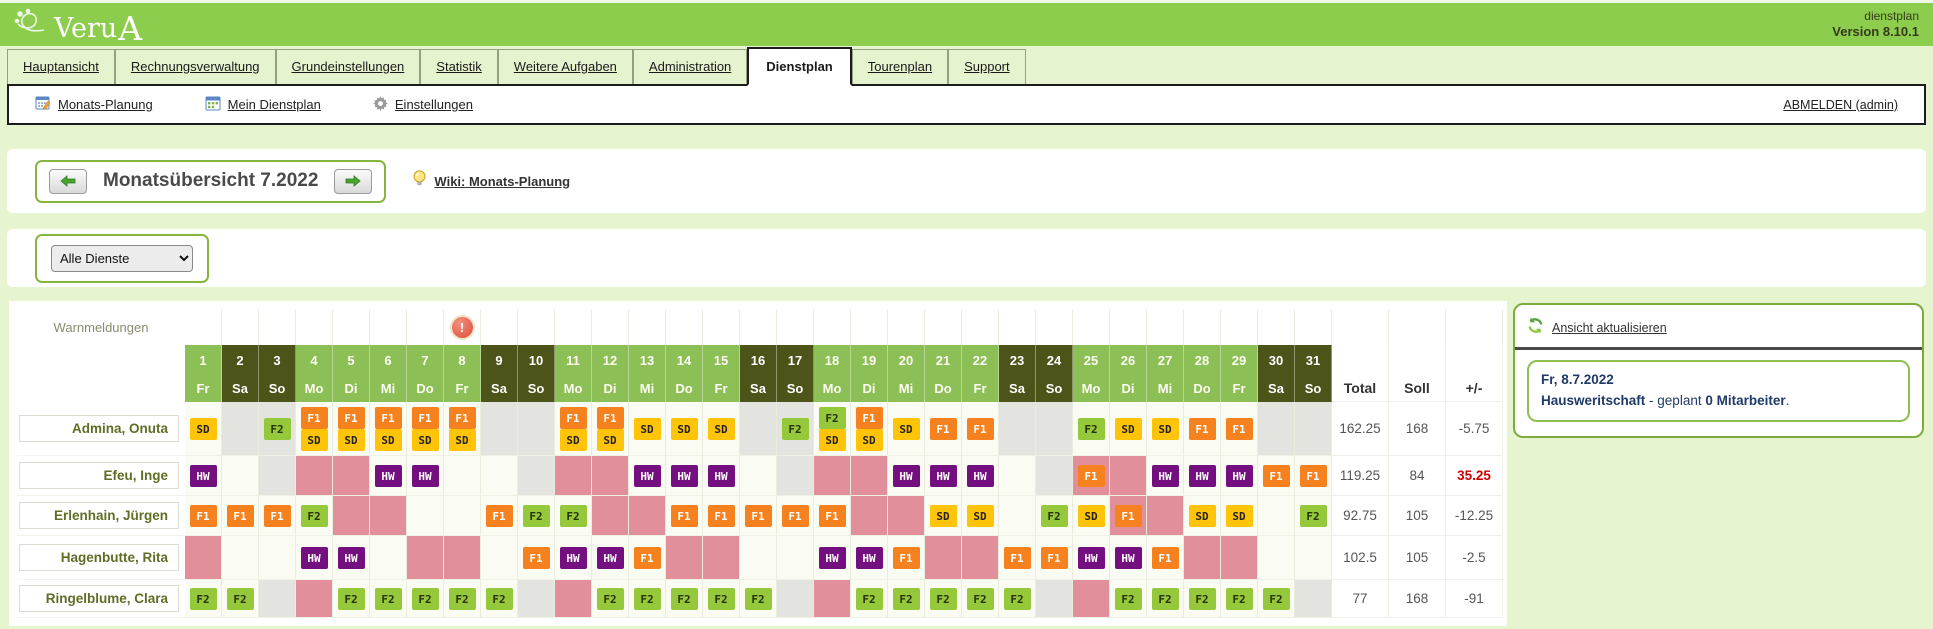 The width and height of the screenshot is (1933, 629). What do you see at coordinates (353, 181) in the screenshot?
I see `next-month-button` at bounding box center [353, 181].